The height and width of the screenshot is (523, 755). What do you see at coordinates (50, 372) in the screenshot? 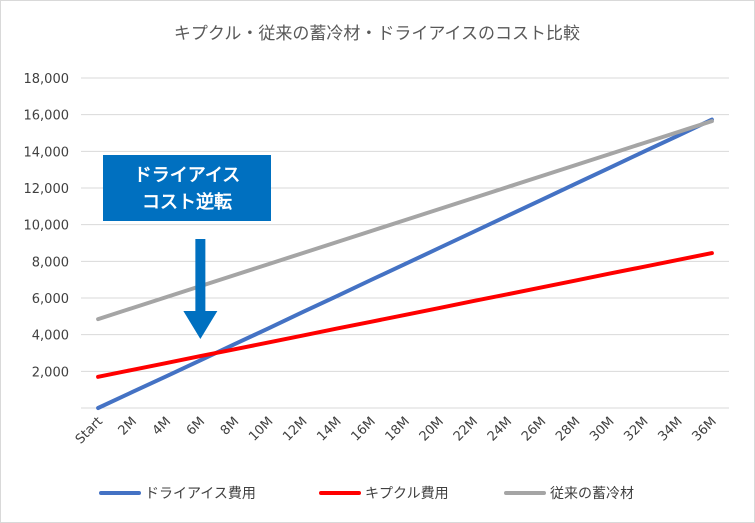
I see `y-tick-label: 2,000` at bounding box center [50, 372].